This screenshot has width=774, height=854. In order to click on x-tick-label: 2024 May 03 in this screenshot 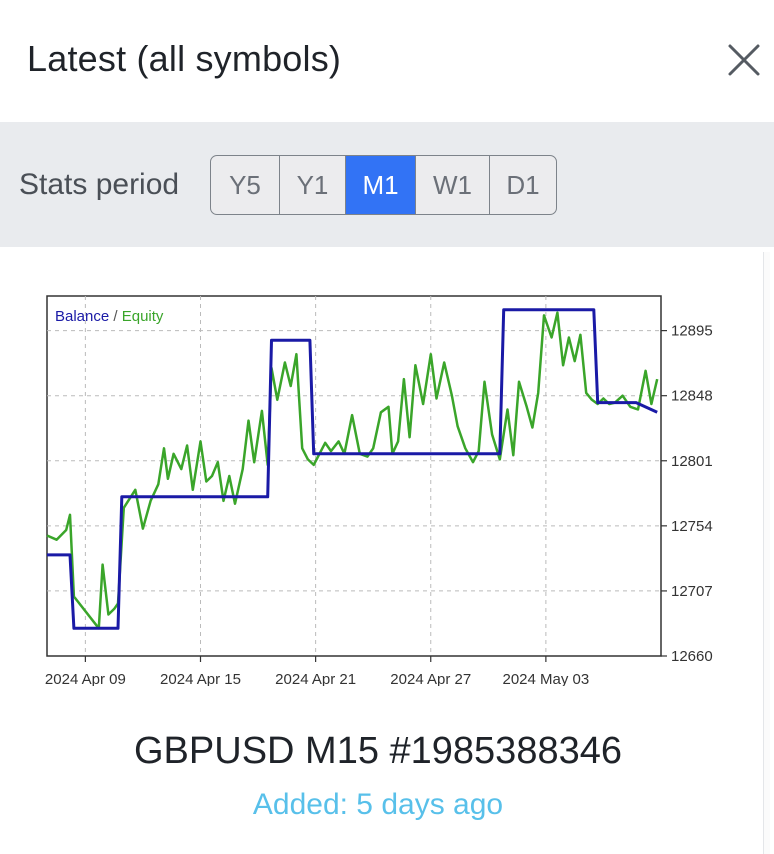, I will do `click(546, 678)`.